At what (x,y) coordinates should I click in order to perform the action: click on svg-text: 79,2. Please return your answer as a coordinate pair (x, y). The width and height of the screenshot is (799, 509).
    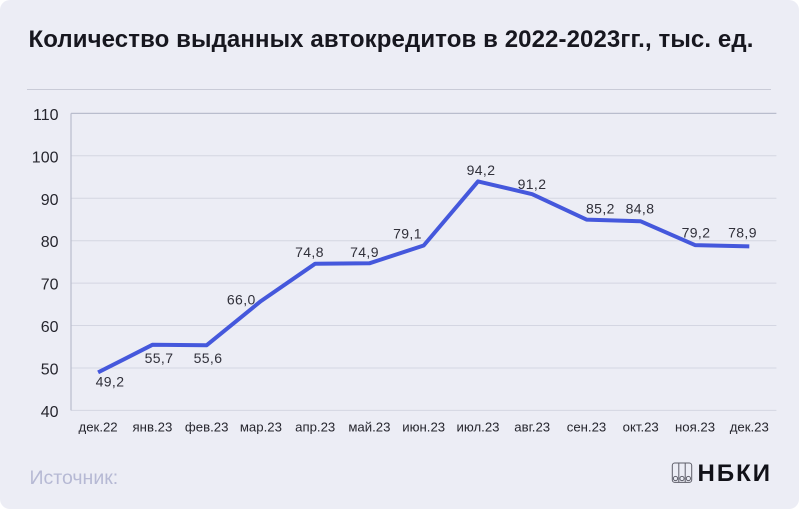
    Looking at the image, I should click on (696, 232).